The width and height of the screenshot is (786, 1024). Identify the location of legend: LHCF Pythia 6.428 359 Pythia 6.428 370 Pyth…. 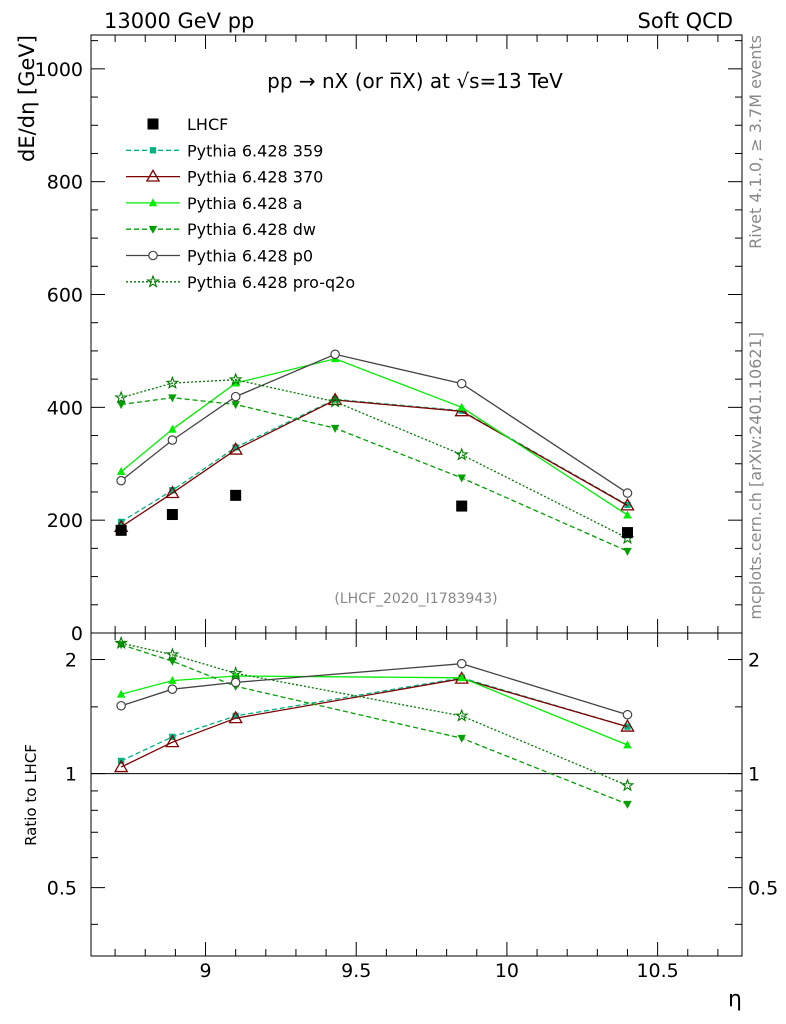
(240, 203).